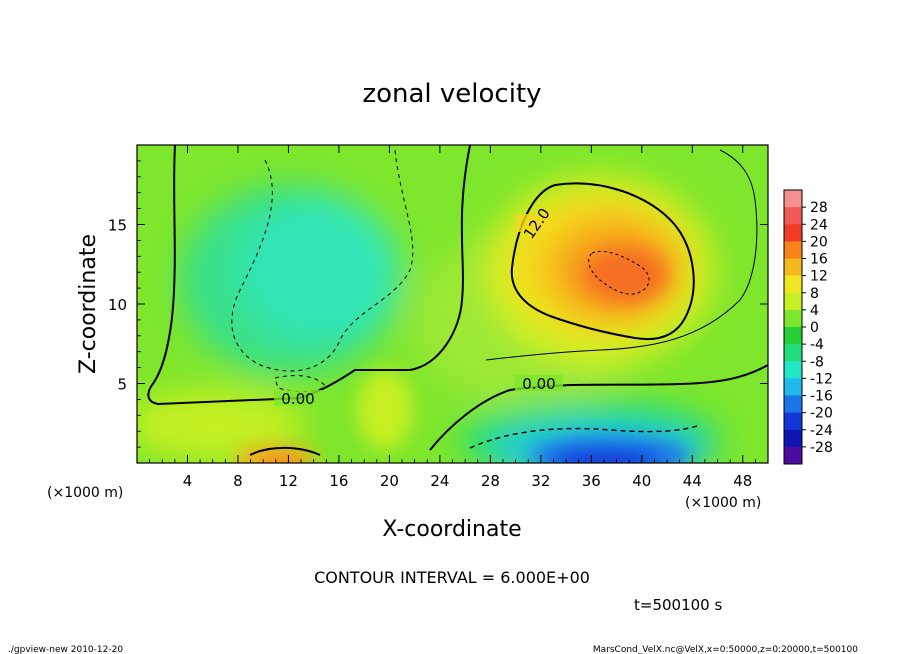  What do you see at coordinates (540, 481) in the screenshot?
I see `x-tick-label: 32` at bounding box center [540, 481].